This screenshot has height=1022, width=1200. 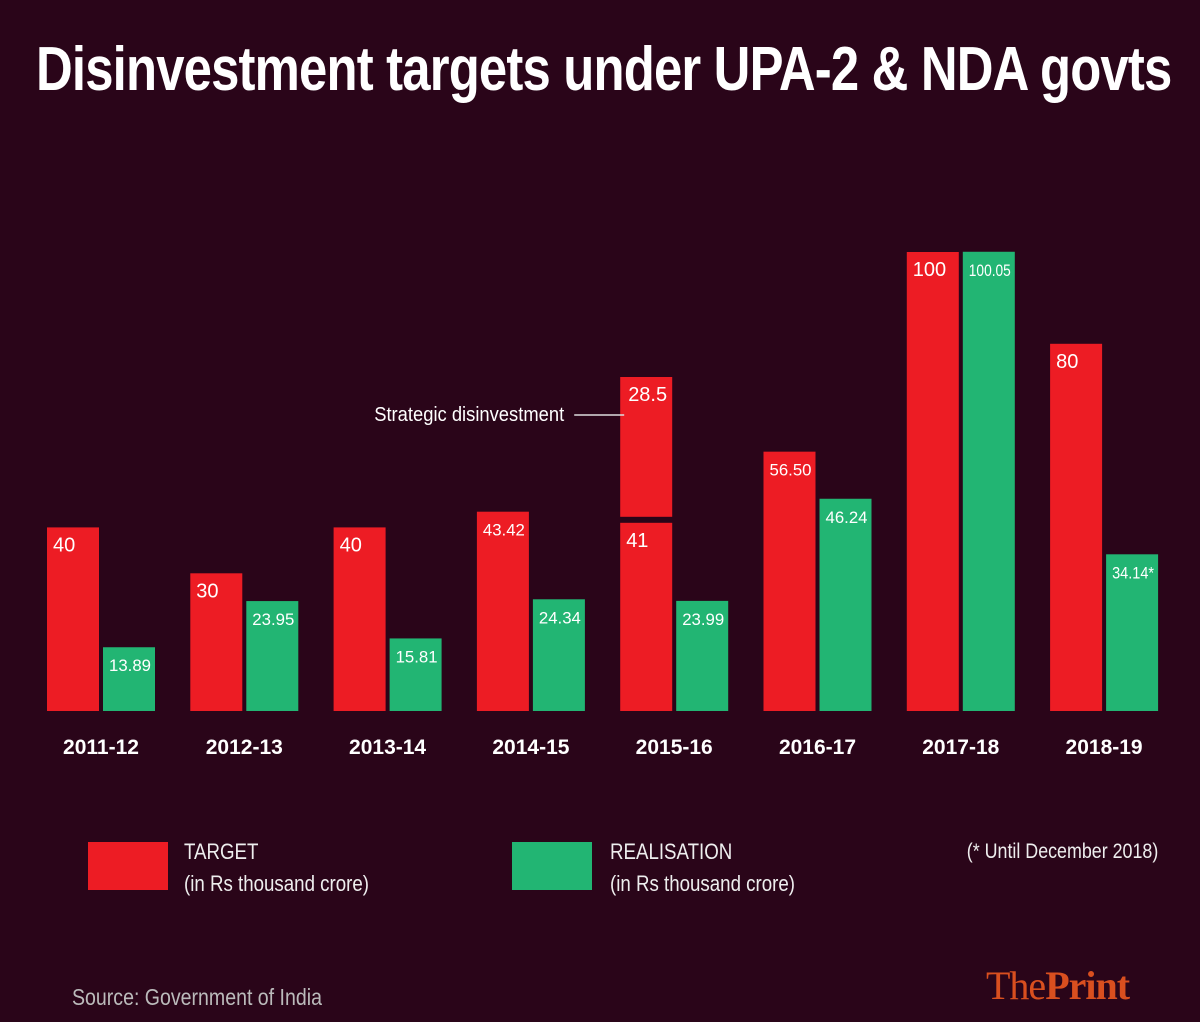 What do you see at coordinates (277, 883) in the screenshot?
I see `legend-target-unit: (in Rs thousand crore)` at bounding box center [277, 883].